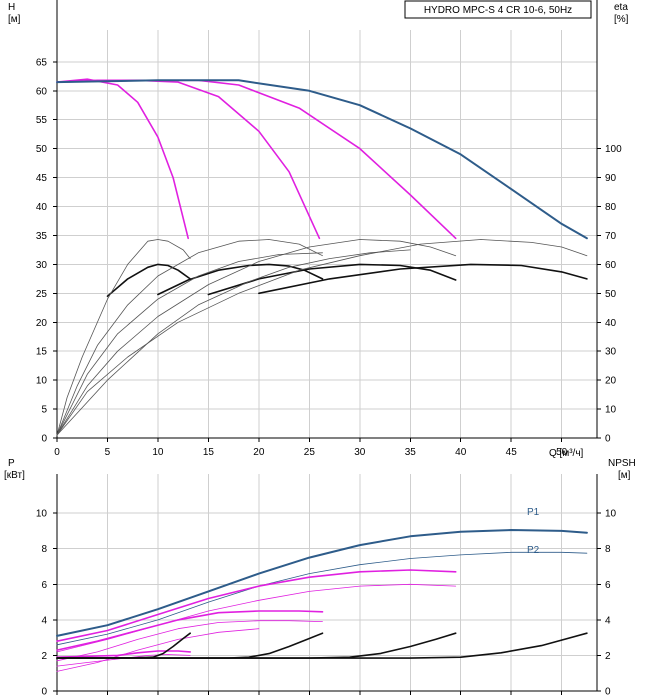  What do you see at coordinates (42, 381) in the screenshot?
I see `head-y-tick-label: 10` at bounding box center [42, 381].